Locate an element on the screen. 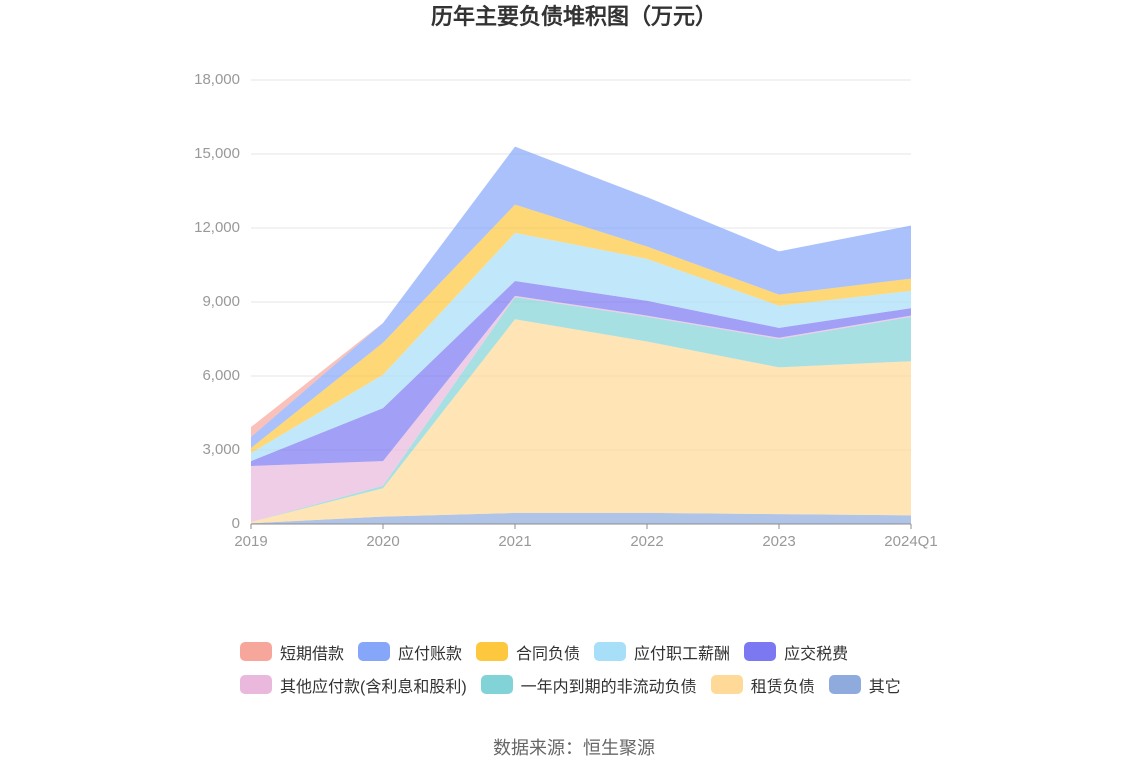 This screenshot has width=1148, height=776. legend-item: 一年内到期的非流动负债 is located at coordinates (588, 685).